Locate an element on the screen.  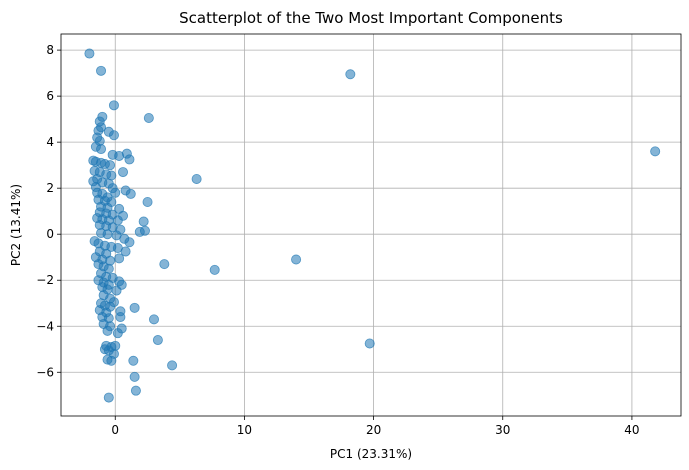
y-tick-label: 6 is located at coordinates (50, 96).